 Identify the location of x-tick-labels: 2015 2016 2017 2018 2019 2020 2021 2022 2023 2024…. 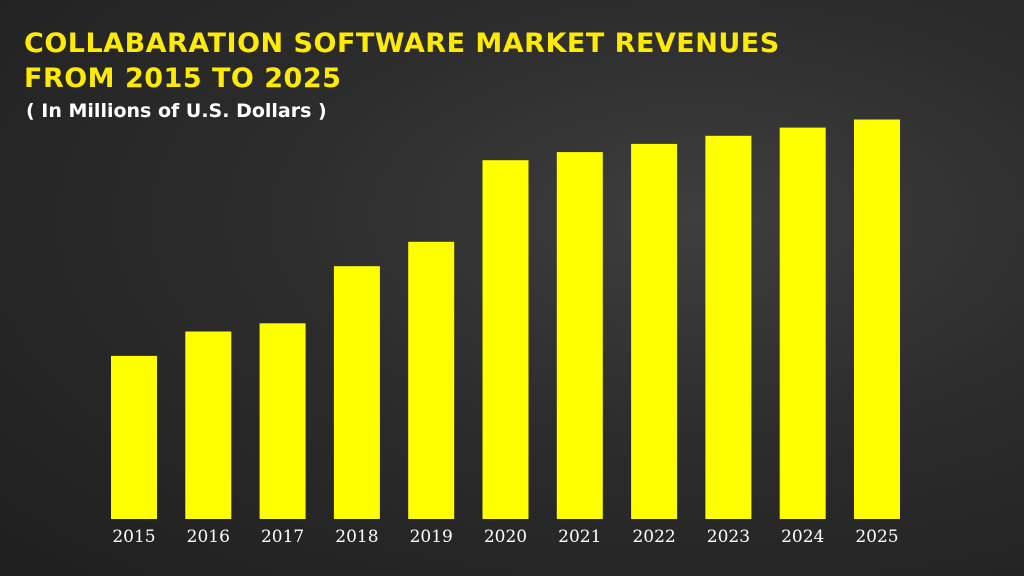
(505, 537).